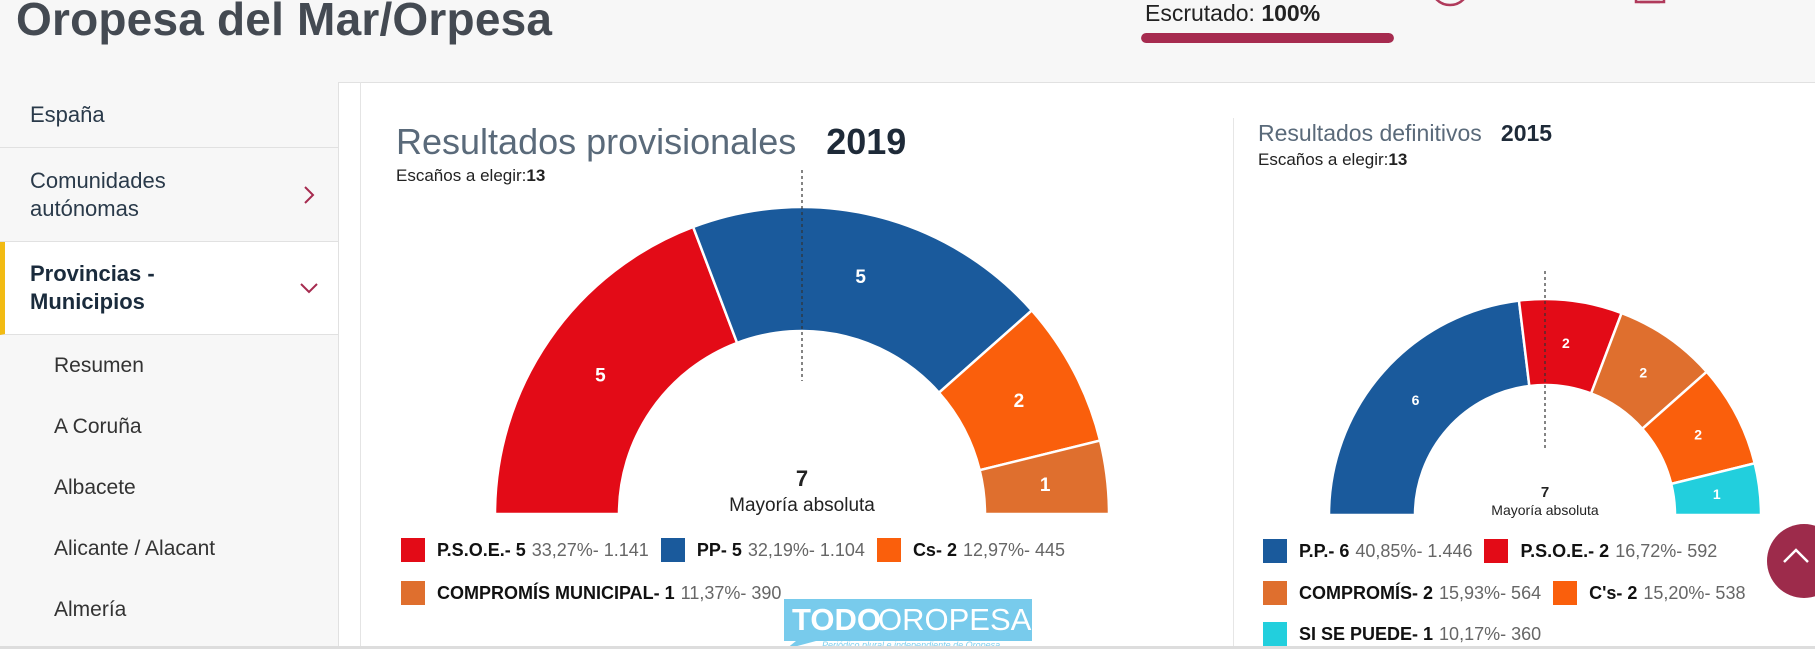 The width and height of the screenshot is (1815, 649). I want to click on scrutiny-value: 100%, so click(1291, 13).